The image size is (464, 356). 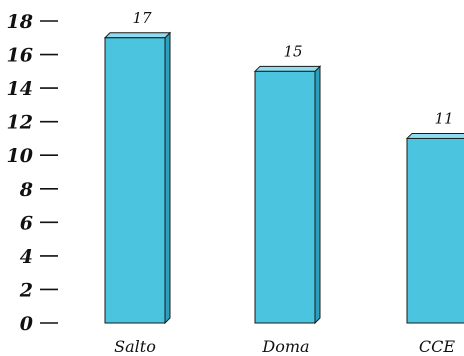 What do you see at coordinates (26, 324) in the screenshot?
I see `y-tick-label: 0` at bounding box center [26, 324].